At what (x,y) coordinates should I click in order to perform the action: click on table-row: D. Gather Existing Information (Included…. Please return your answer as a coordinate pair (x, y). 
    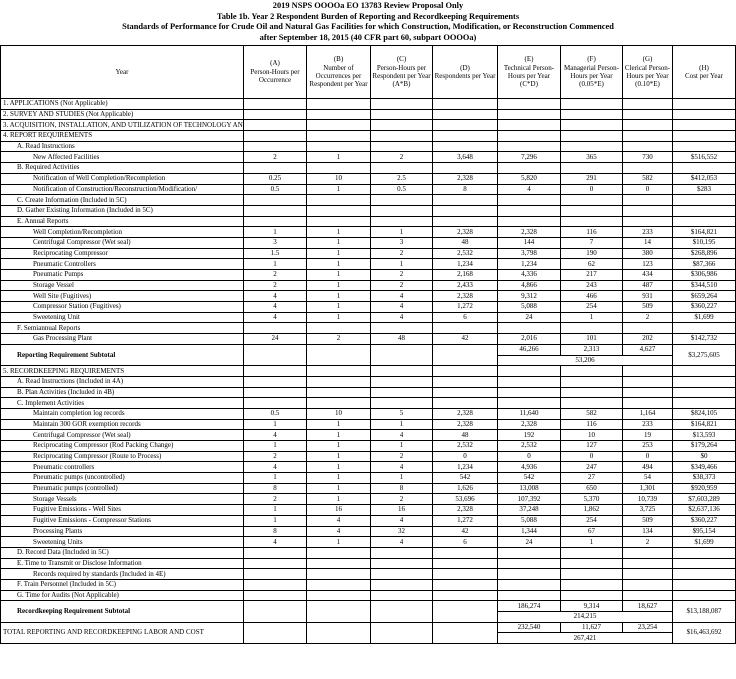
    Looking at the image, I should click on (368, 210).